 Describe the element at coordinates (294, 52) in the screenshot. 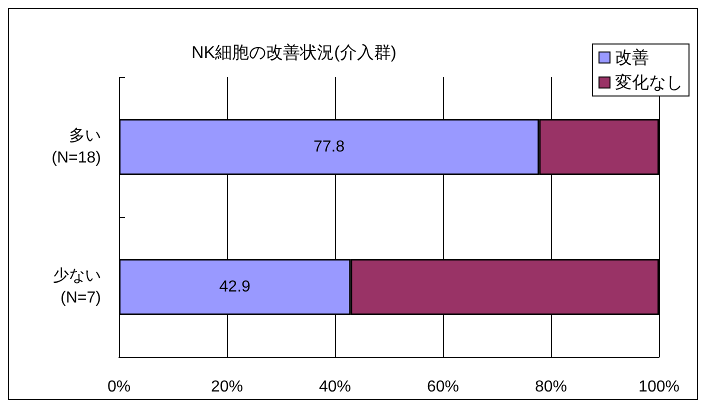

I see `chart-title: NK細胞の改善状況(介入群)` at that location.